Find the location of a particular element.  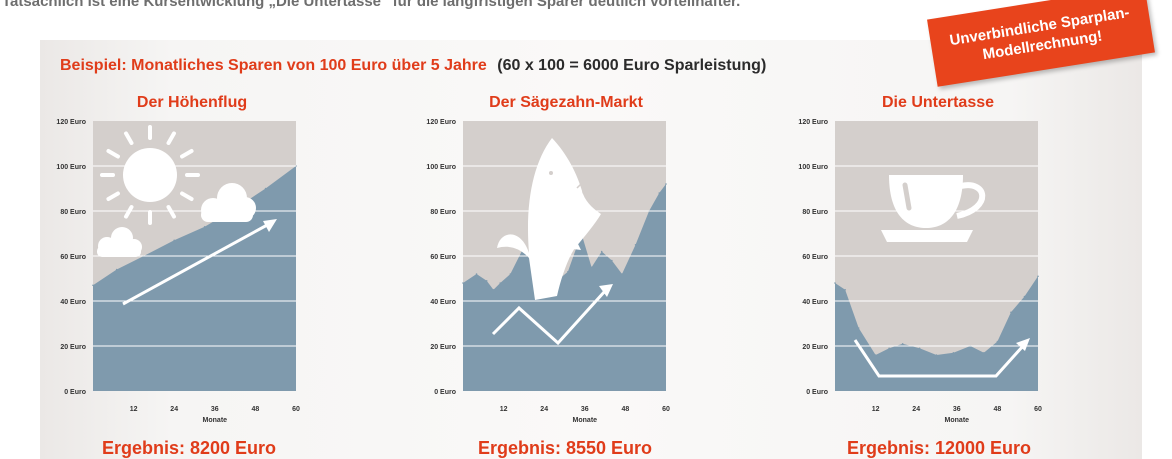

headline-calculation: (60 x 100 = 6000 Euro Sparleistung) is located at coordinates (632, 65).